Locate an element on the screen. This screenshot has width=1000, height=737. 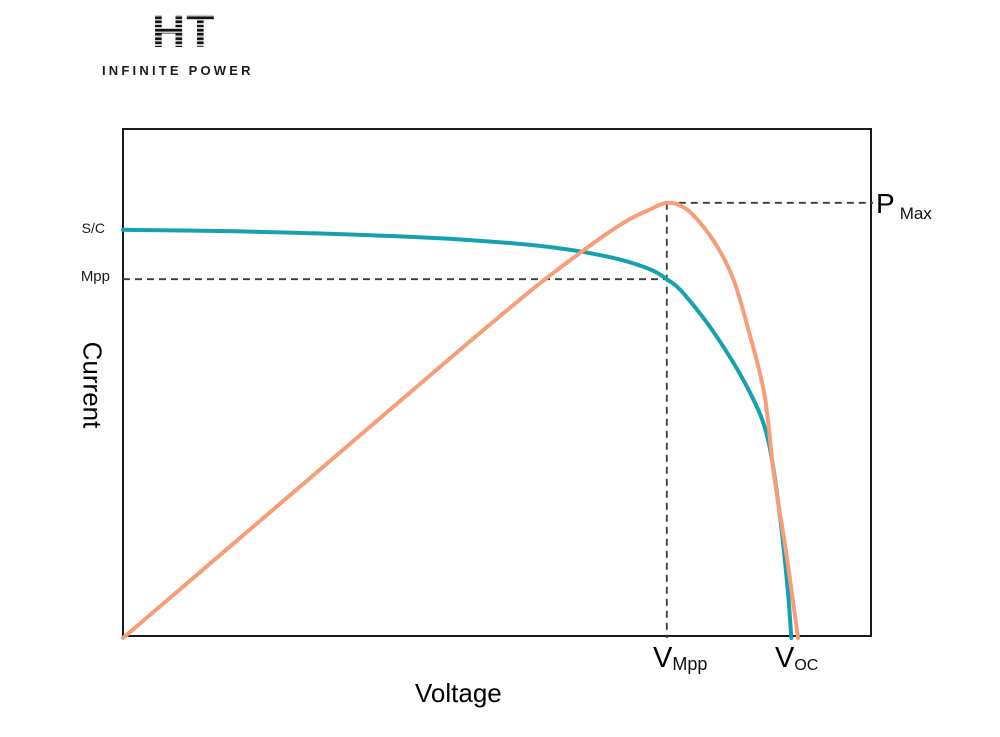
vmpp-tick-label: VMpp is located at coordinates (680, 658).